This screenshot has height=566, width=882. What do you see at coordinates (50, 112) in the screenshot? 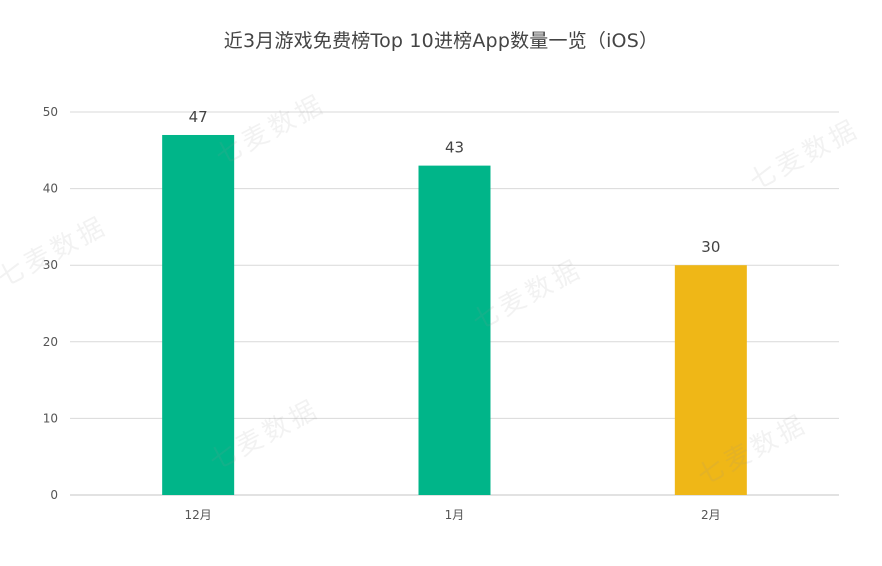
I see `y-tick-label: 50` at bounding box center [50, 112].